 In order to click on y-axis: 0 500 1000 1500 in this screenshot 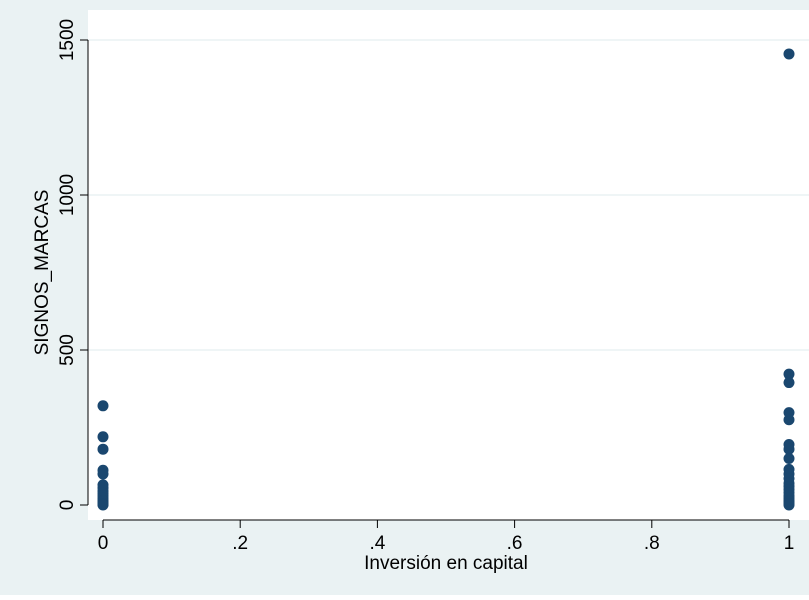, I will do `click(73, 265)`.